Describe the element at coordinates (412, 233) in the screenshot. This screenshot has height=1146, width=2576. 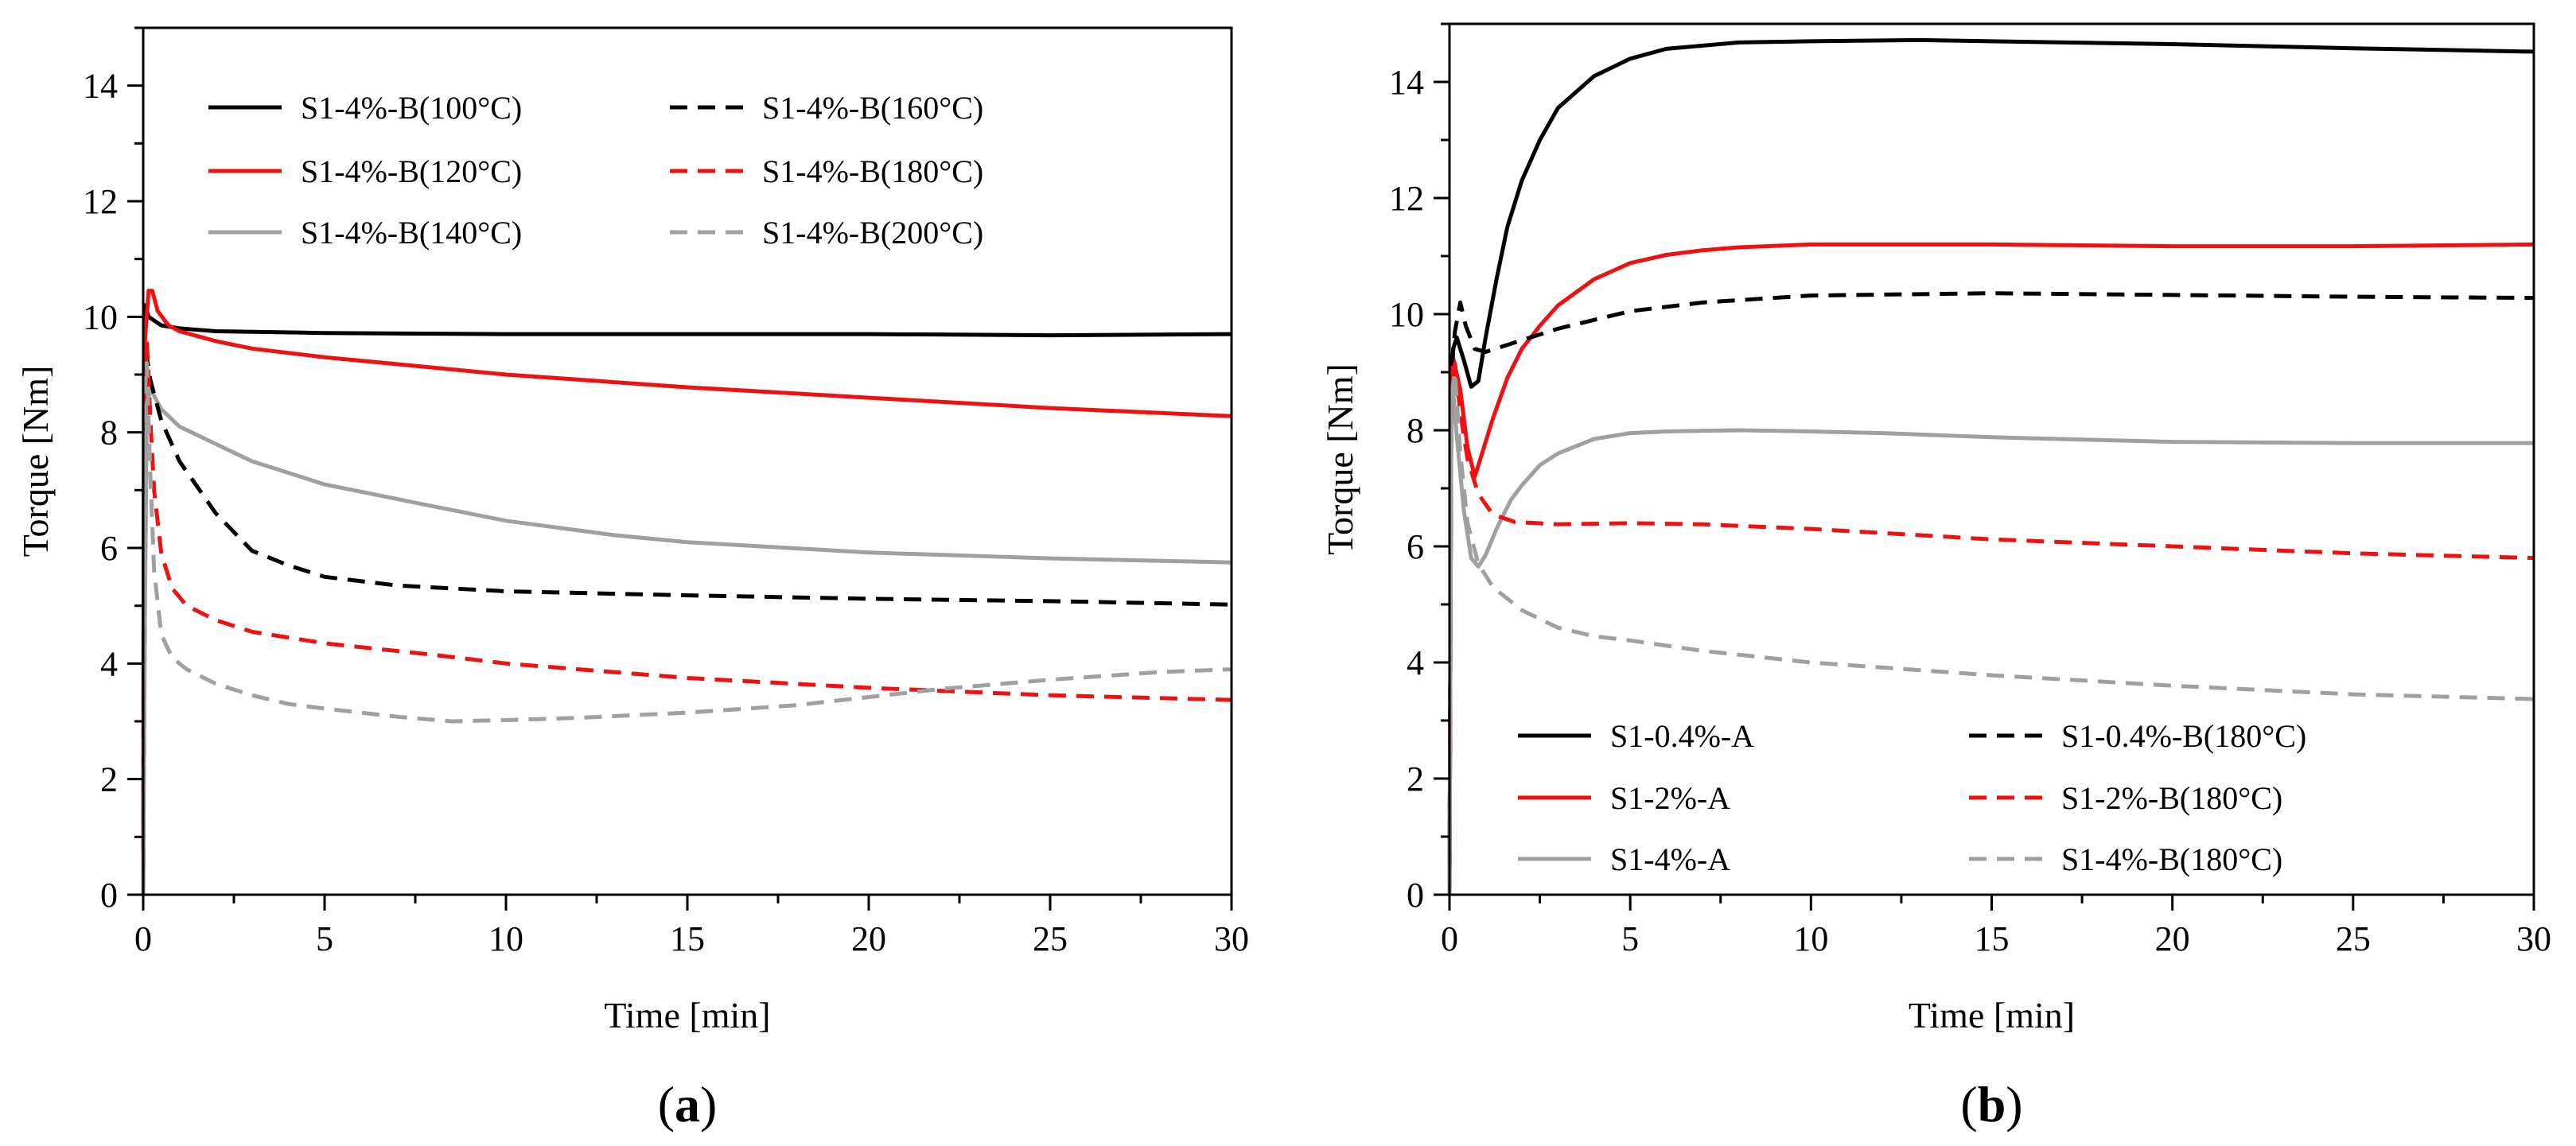
I see `legend-label: S1-4%-B(140°C)` at that location.